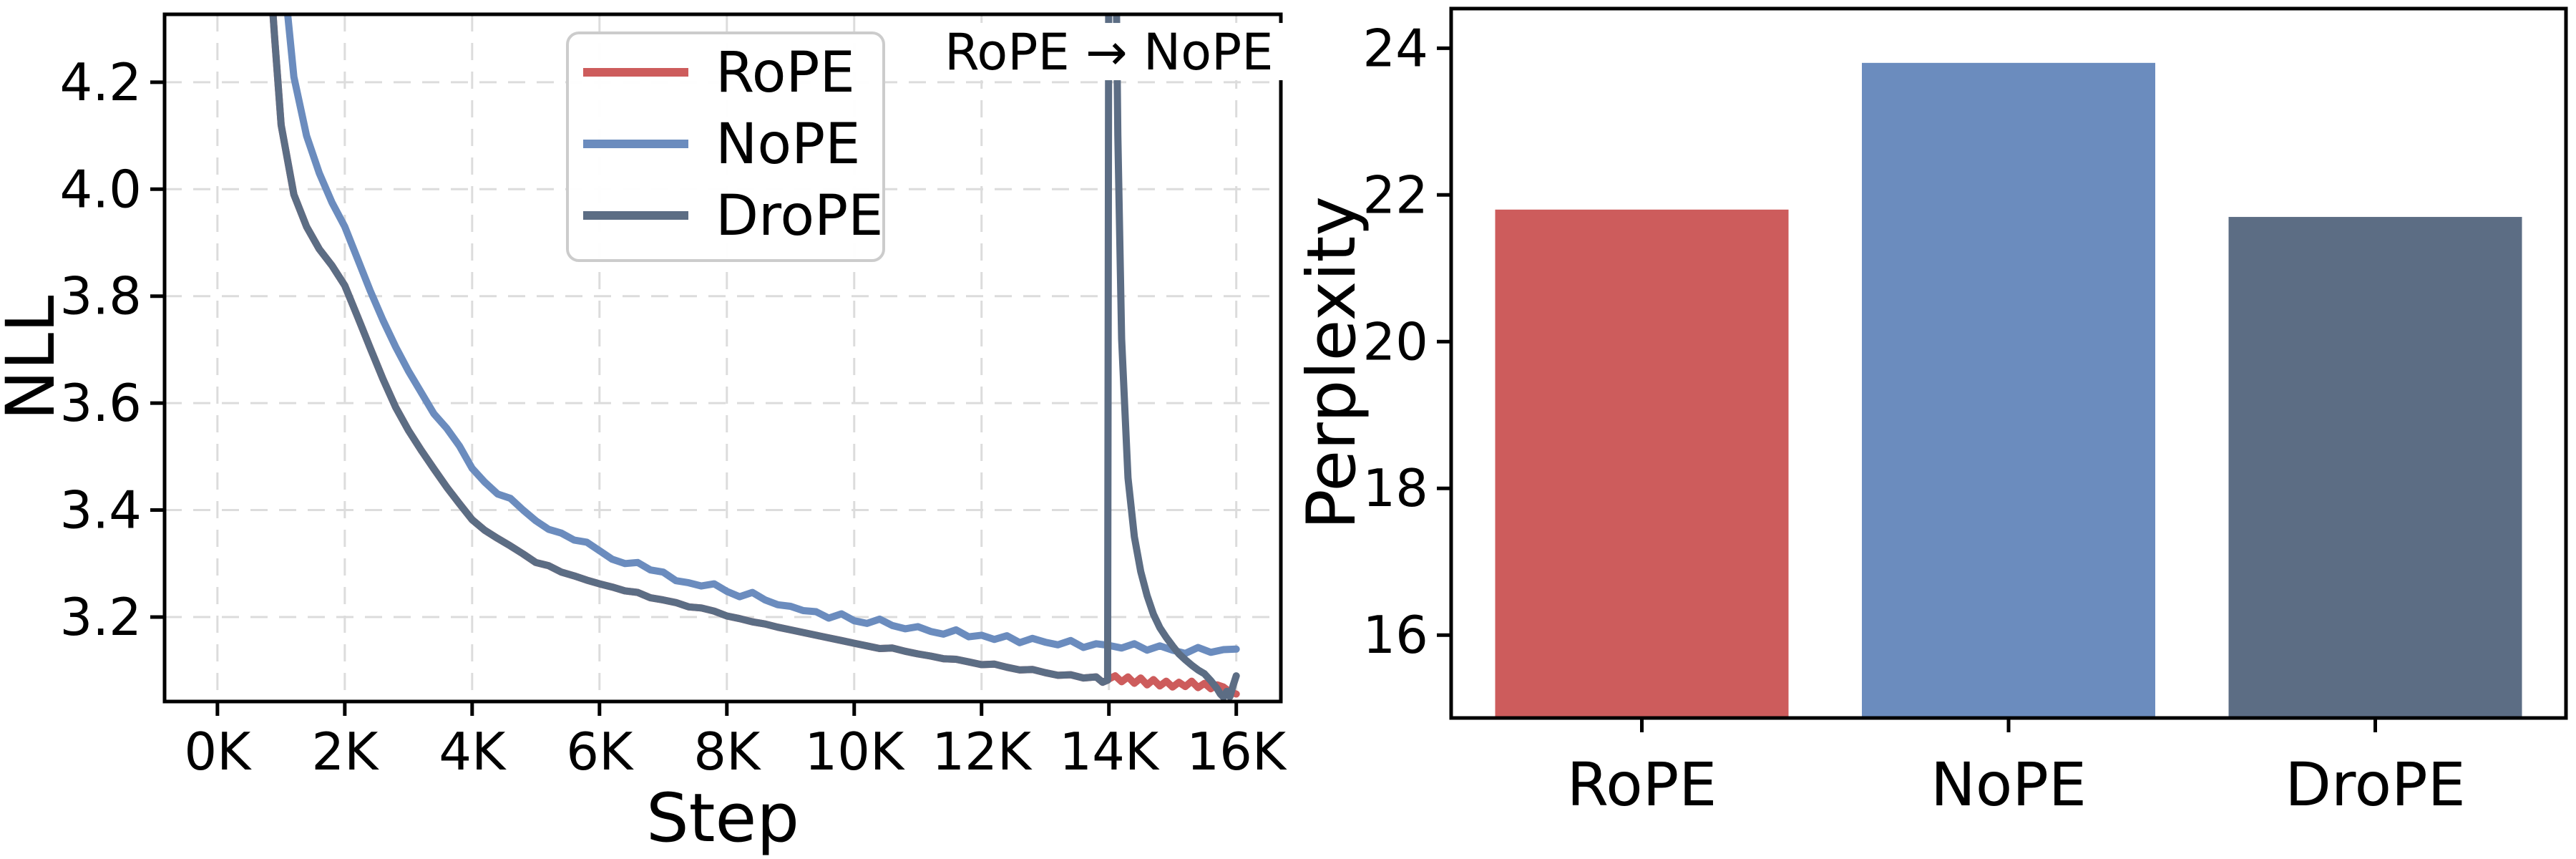  I want to click on bar-nope, so click(2008, 390).